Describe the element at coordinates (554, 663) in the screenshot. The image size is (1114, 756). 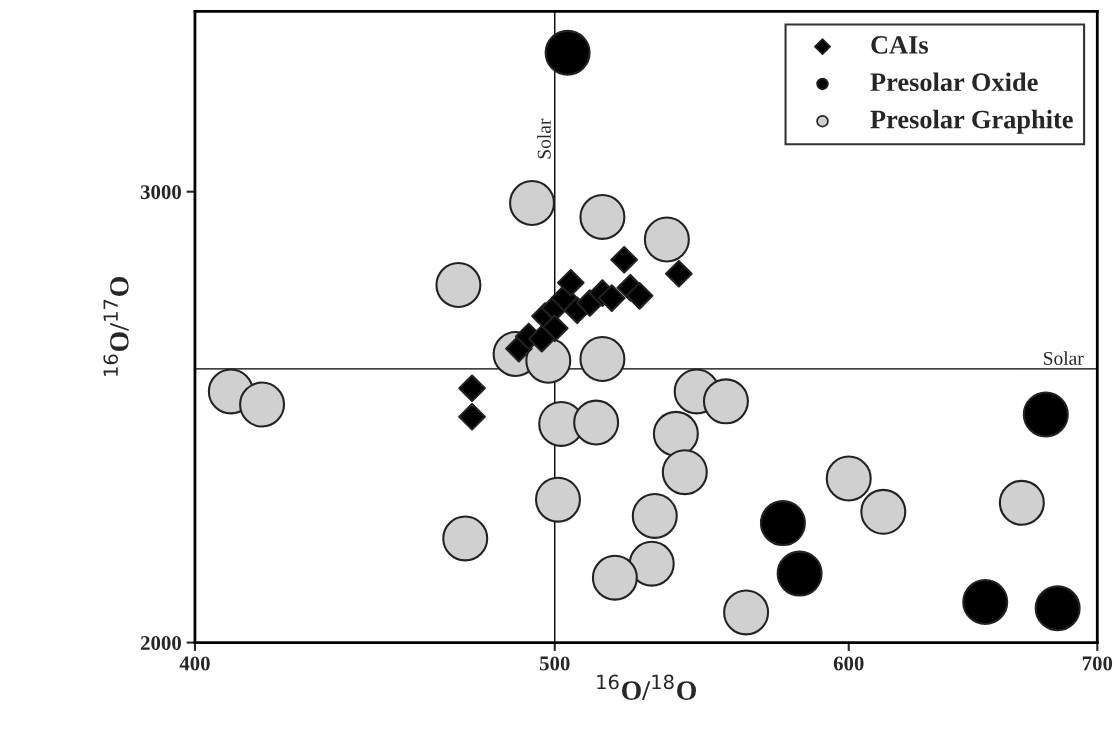
I see `x-tick-label: 500` at that location.